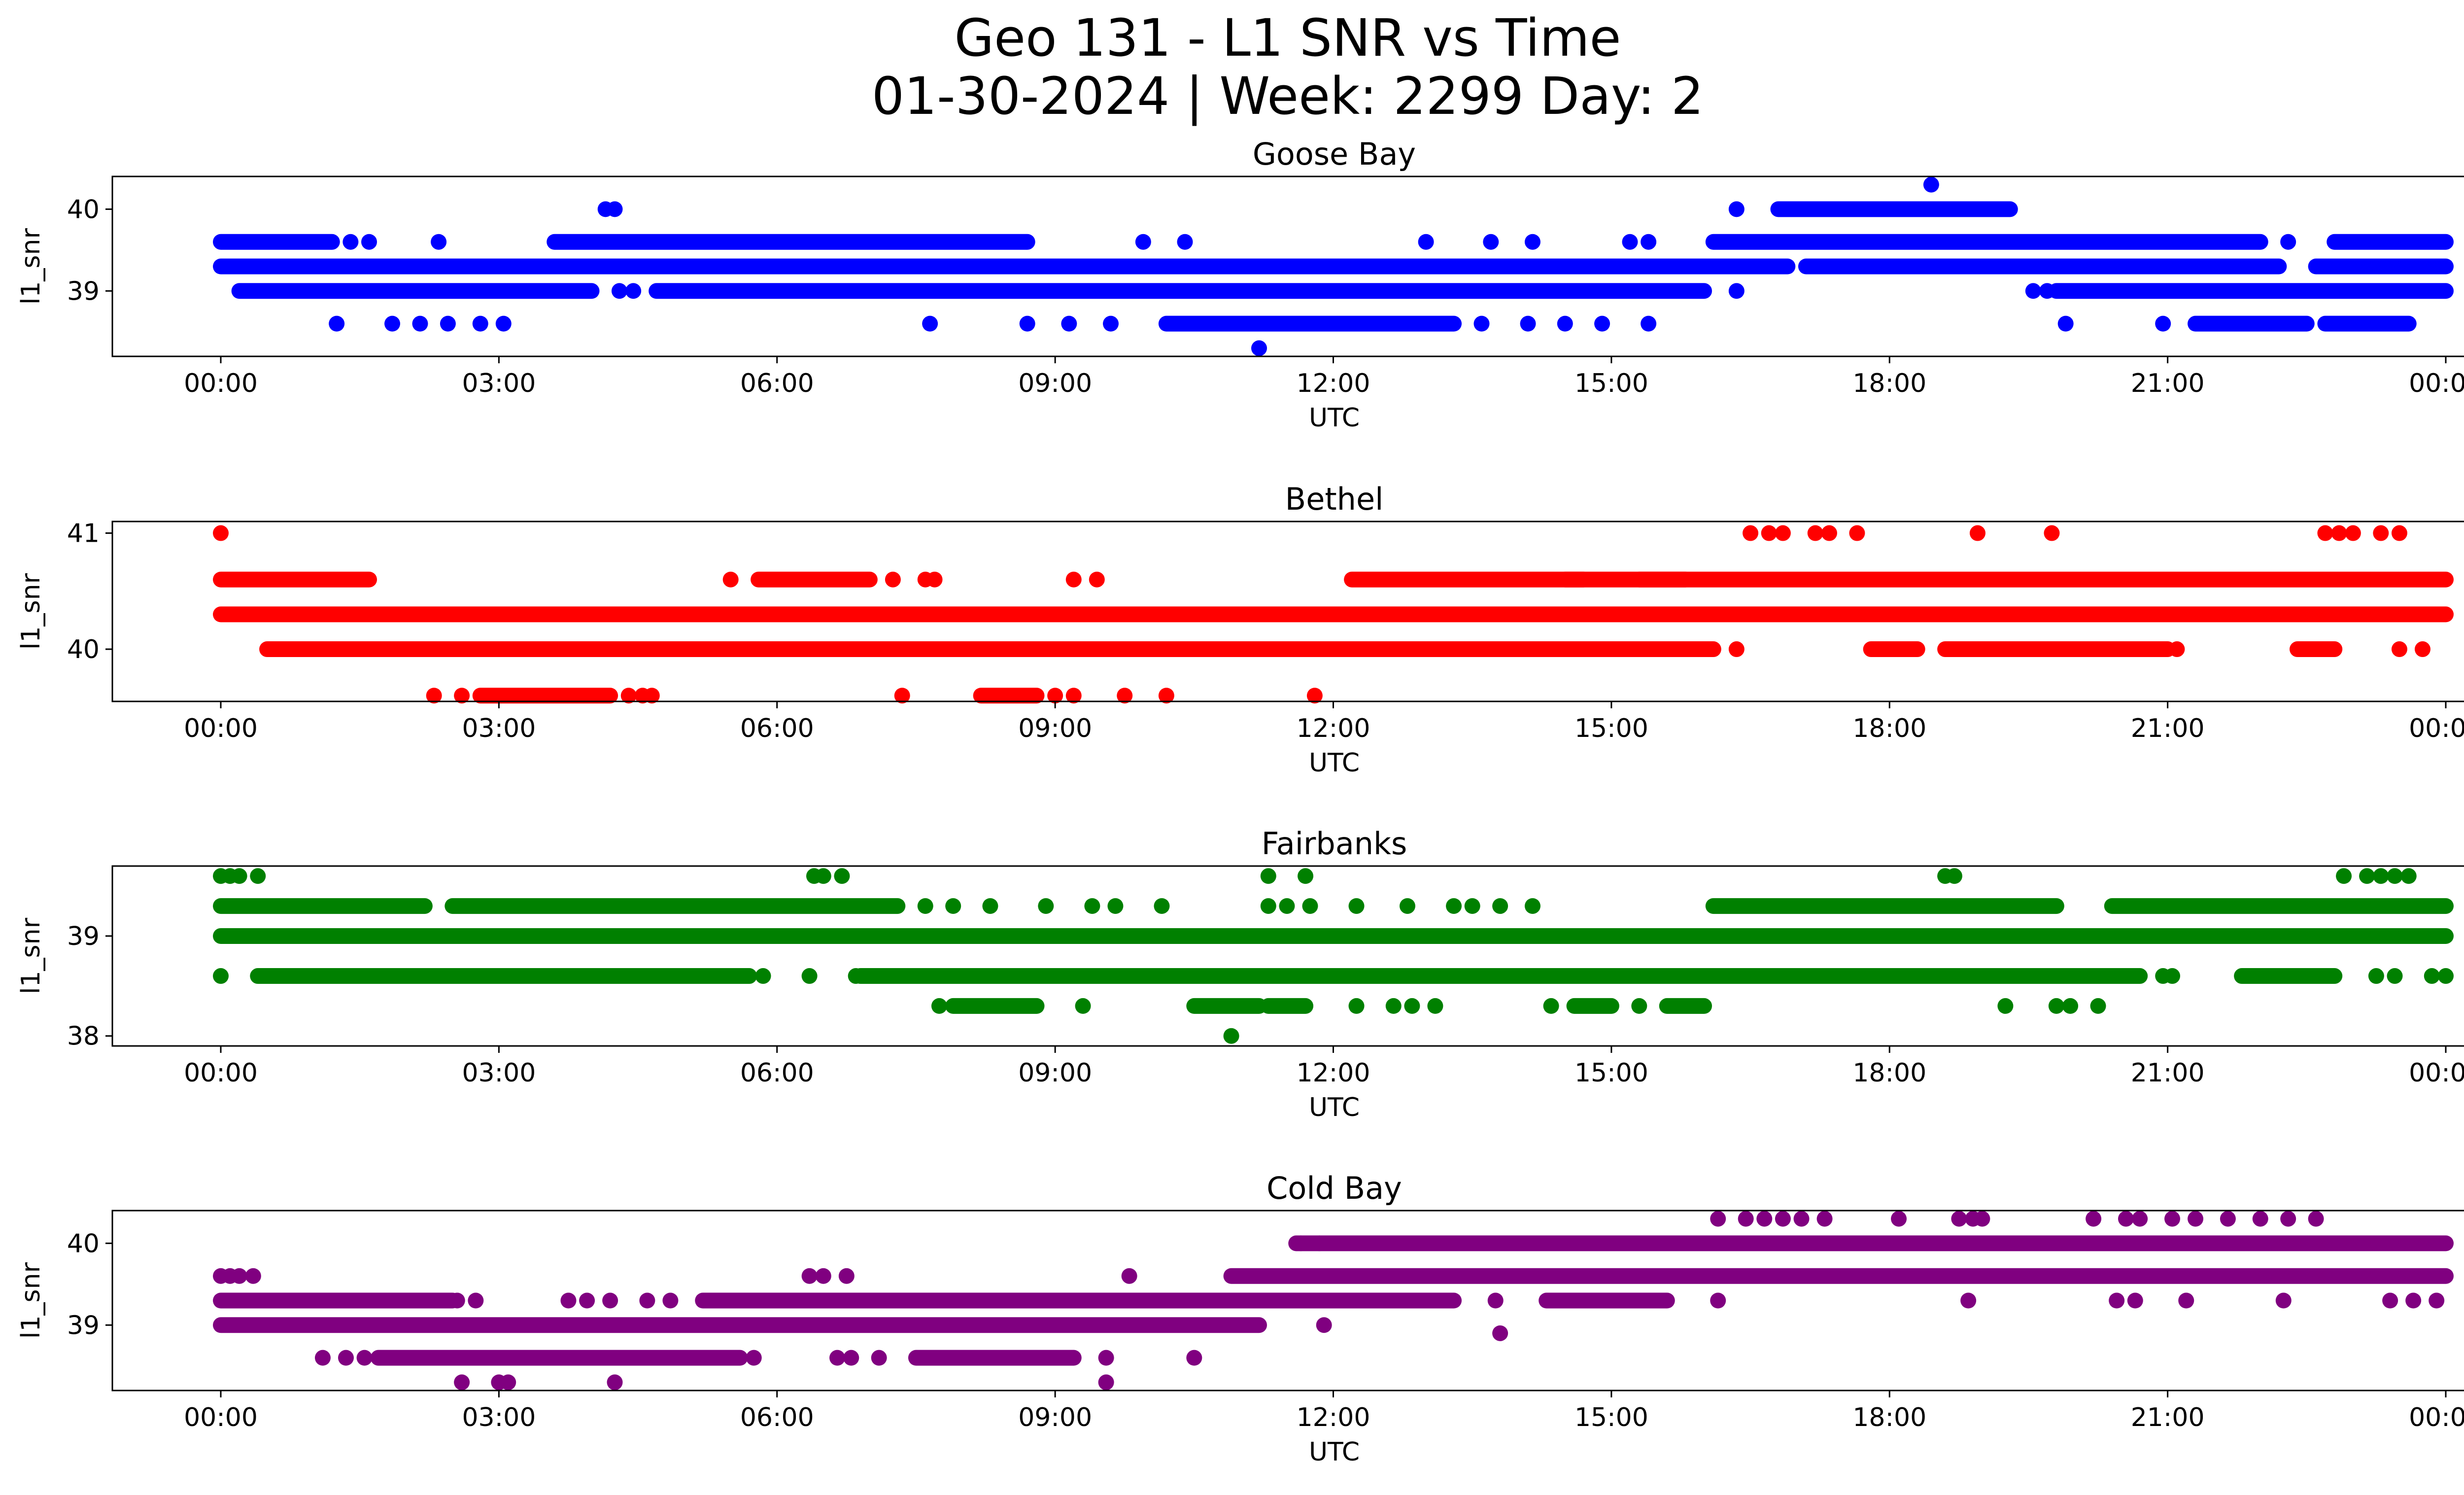  I want to click on x-tick-label: 12:00, so click(1333, 1417).